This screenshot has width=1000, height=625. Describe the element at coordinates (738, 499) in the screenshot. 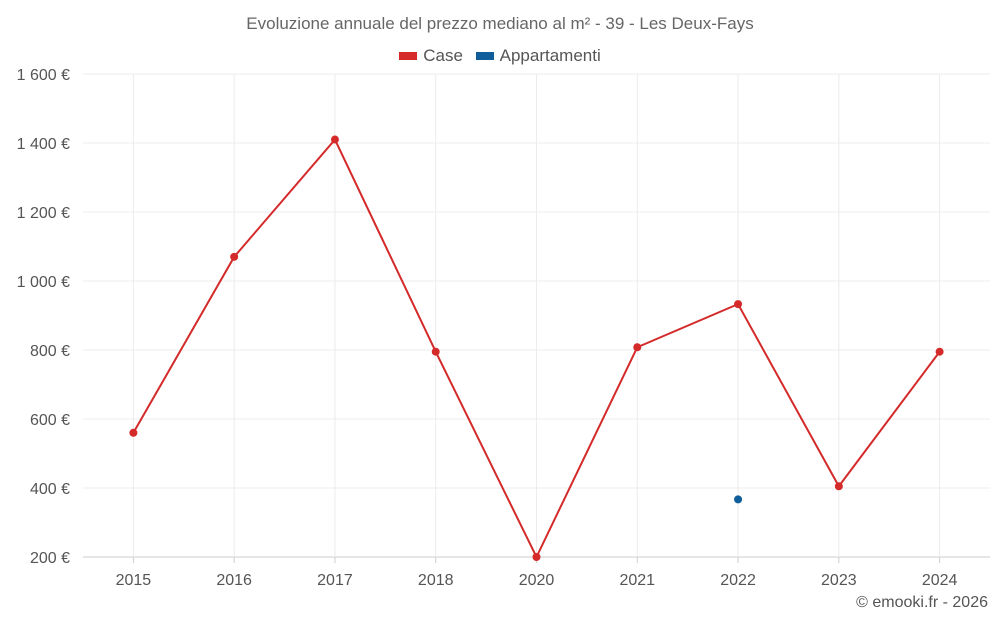

I see `data-point-appartamenti-2022` at that location.